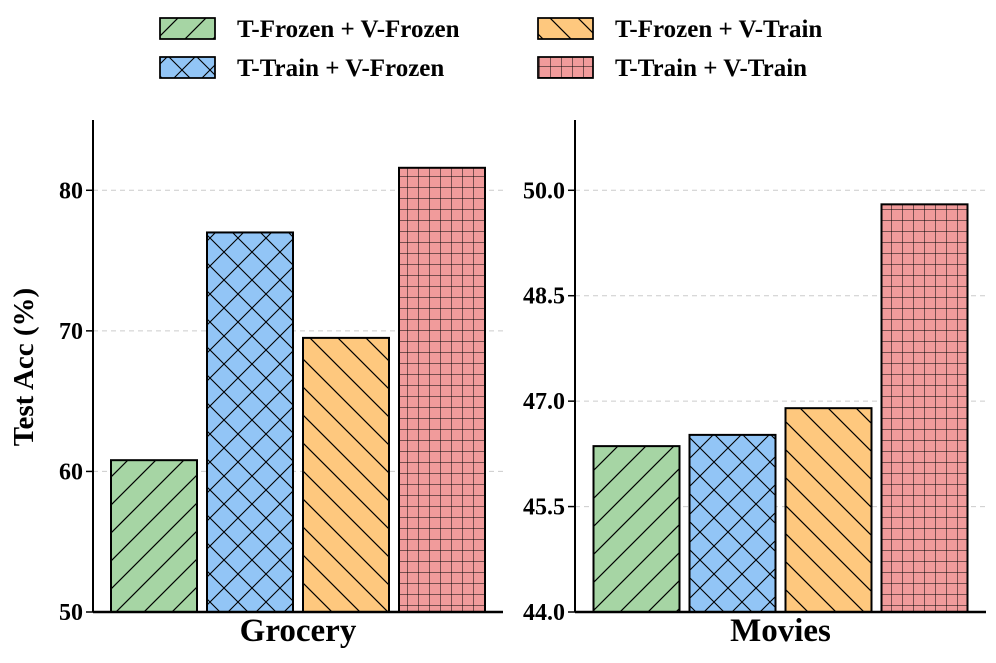 The width and height of the screenshot is (996, 663). Describe the element at coordinates (298, 631) in the screenshot. I see `x-axis-label: Grocery` at that location.